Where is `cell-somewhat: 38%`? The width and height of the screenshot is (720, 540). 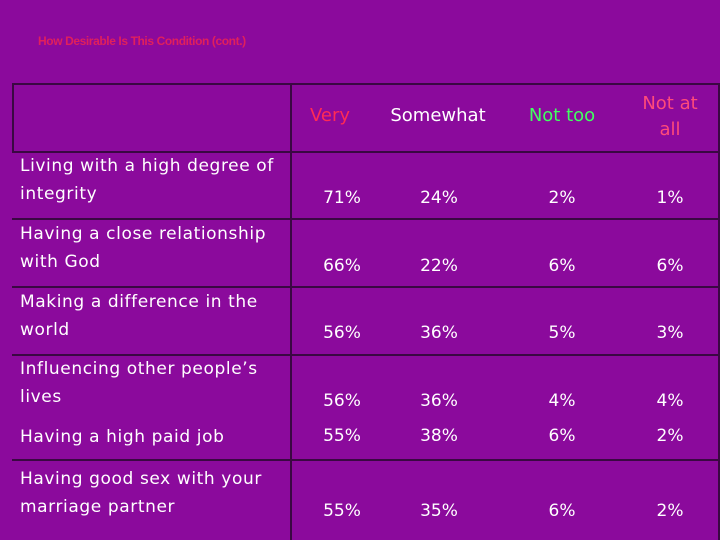 cell-somewhat: 38% is located at coordinates (439, 436).